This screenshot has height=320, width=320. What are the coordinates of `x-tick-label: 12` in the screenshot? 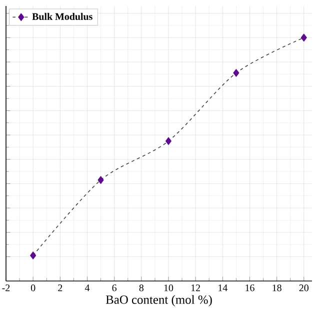 It's located at (195, 288).